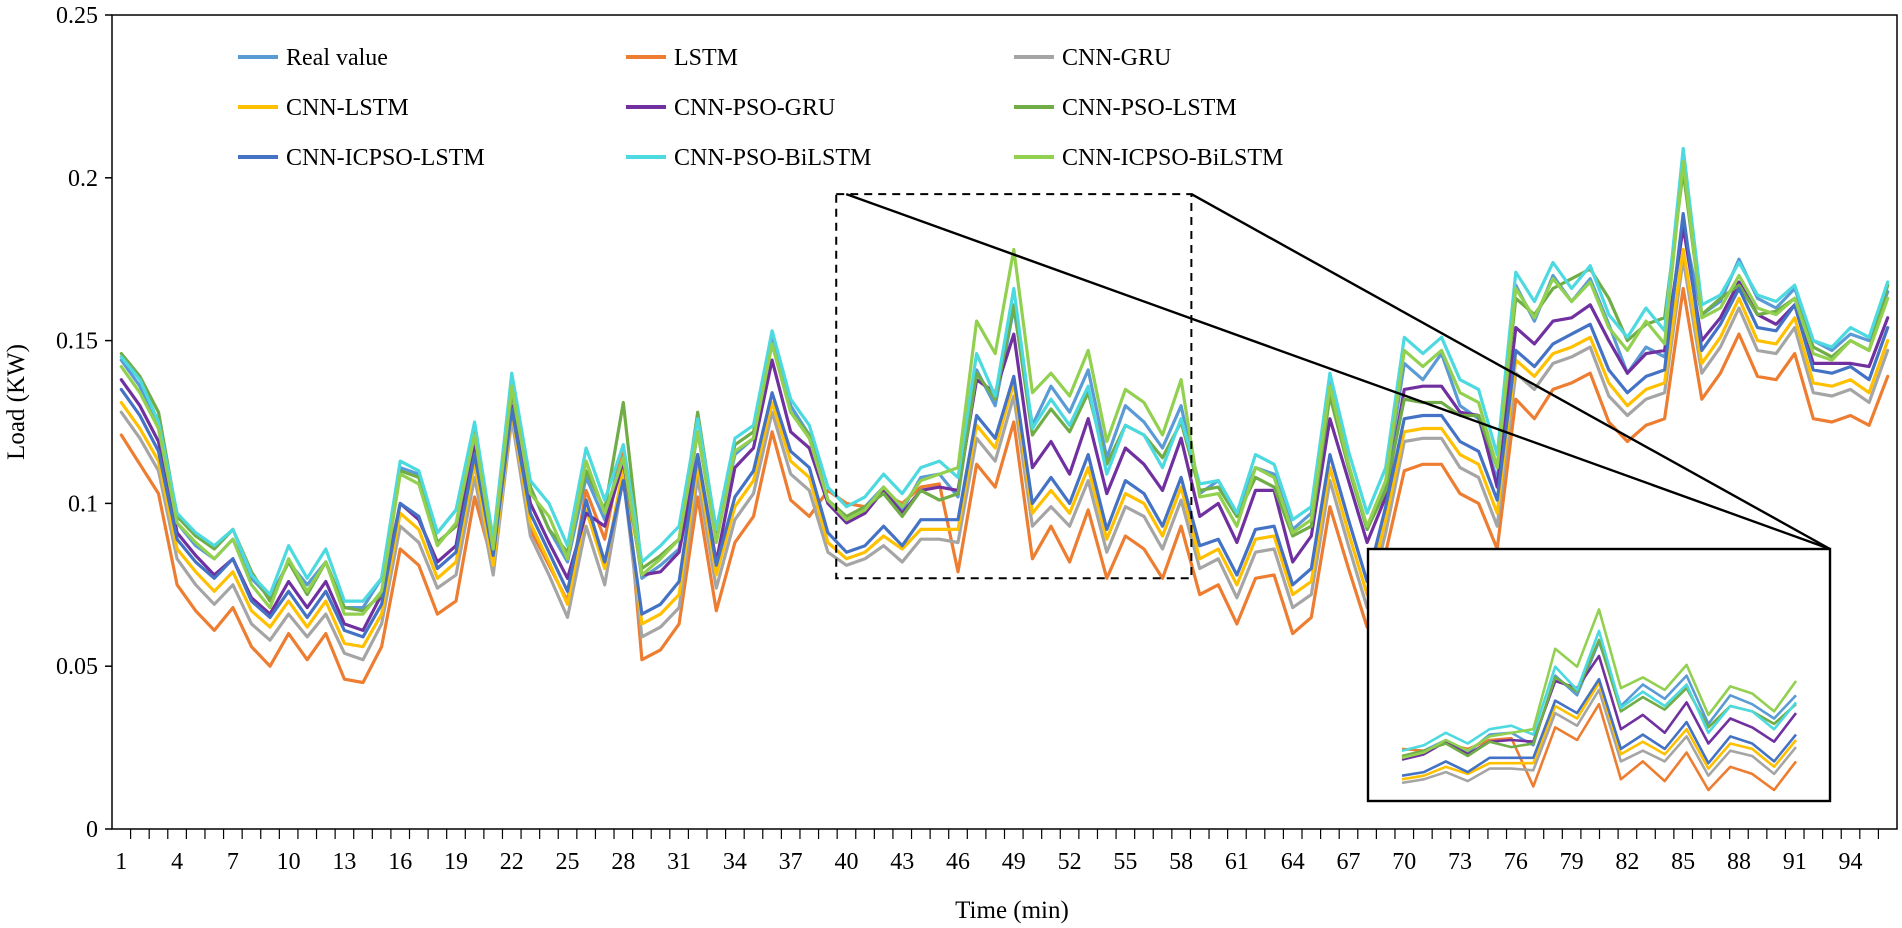 Image resolution: width=1902 pixels, height=928 pixels. I want to click on x-tick-label: 4, so click(177, 862).